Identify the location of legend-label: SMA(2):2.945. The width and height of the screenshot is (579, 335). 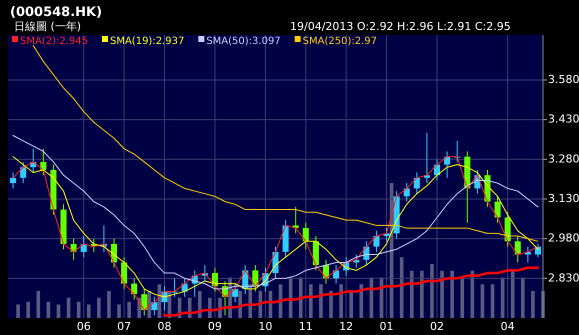
(54, 41).